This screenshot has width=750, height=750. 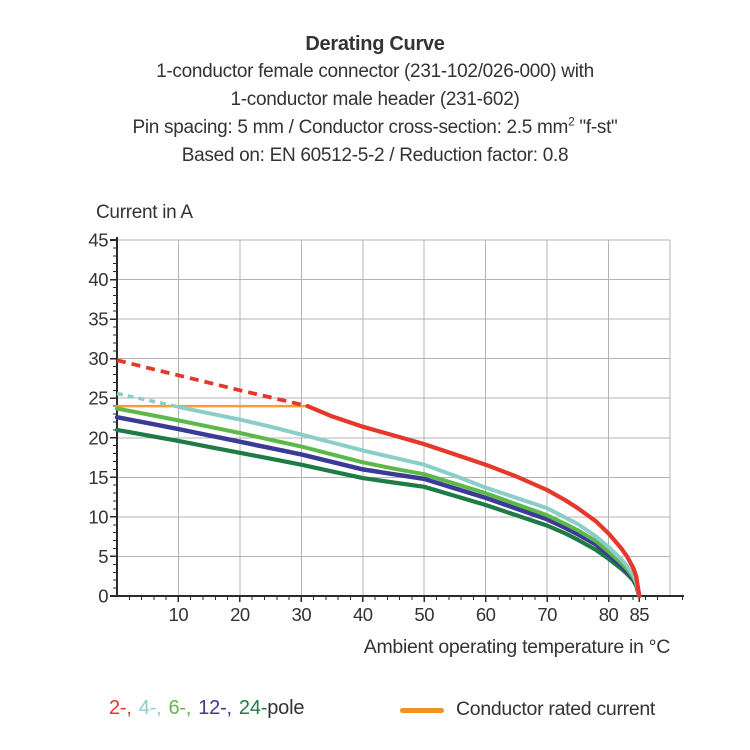 What do you see at coordinates (98, 437) in the screenshot?
I see `y-tick-label: 20` at bounding box center [98, 437].